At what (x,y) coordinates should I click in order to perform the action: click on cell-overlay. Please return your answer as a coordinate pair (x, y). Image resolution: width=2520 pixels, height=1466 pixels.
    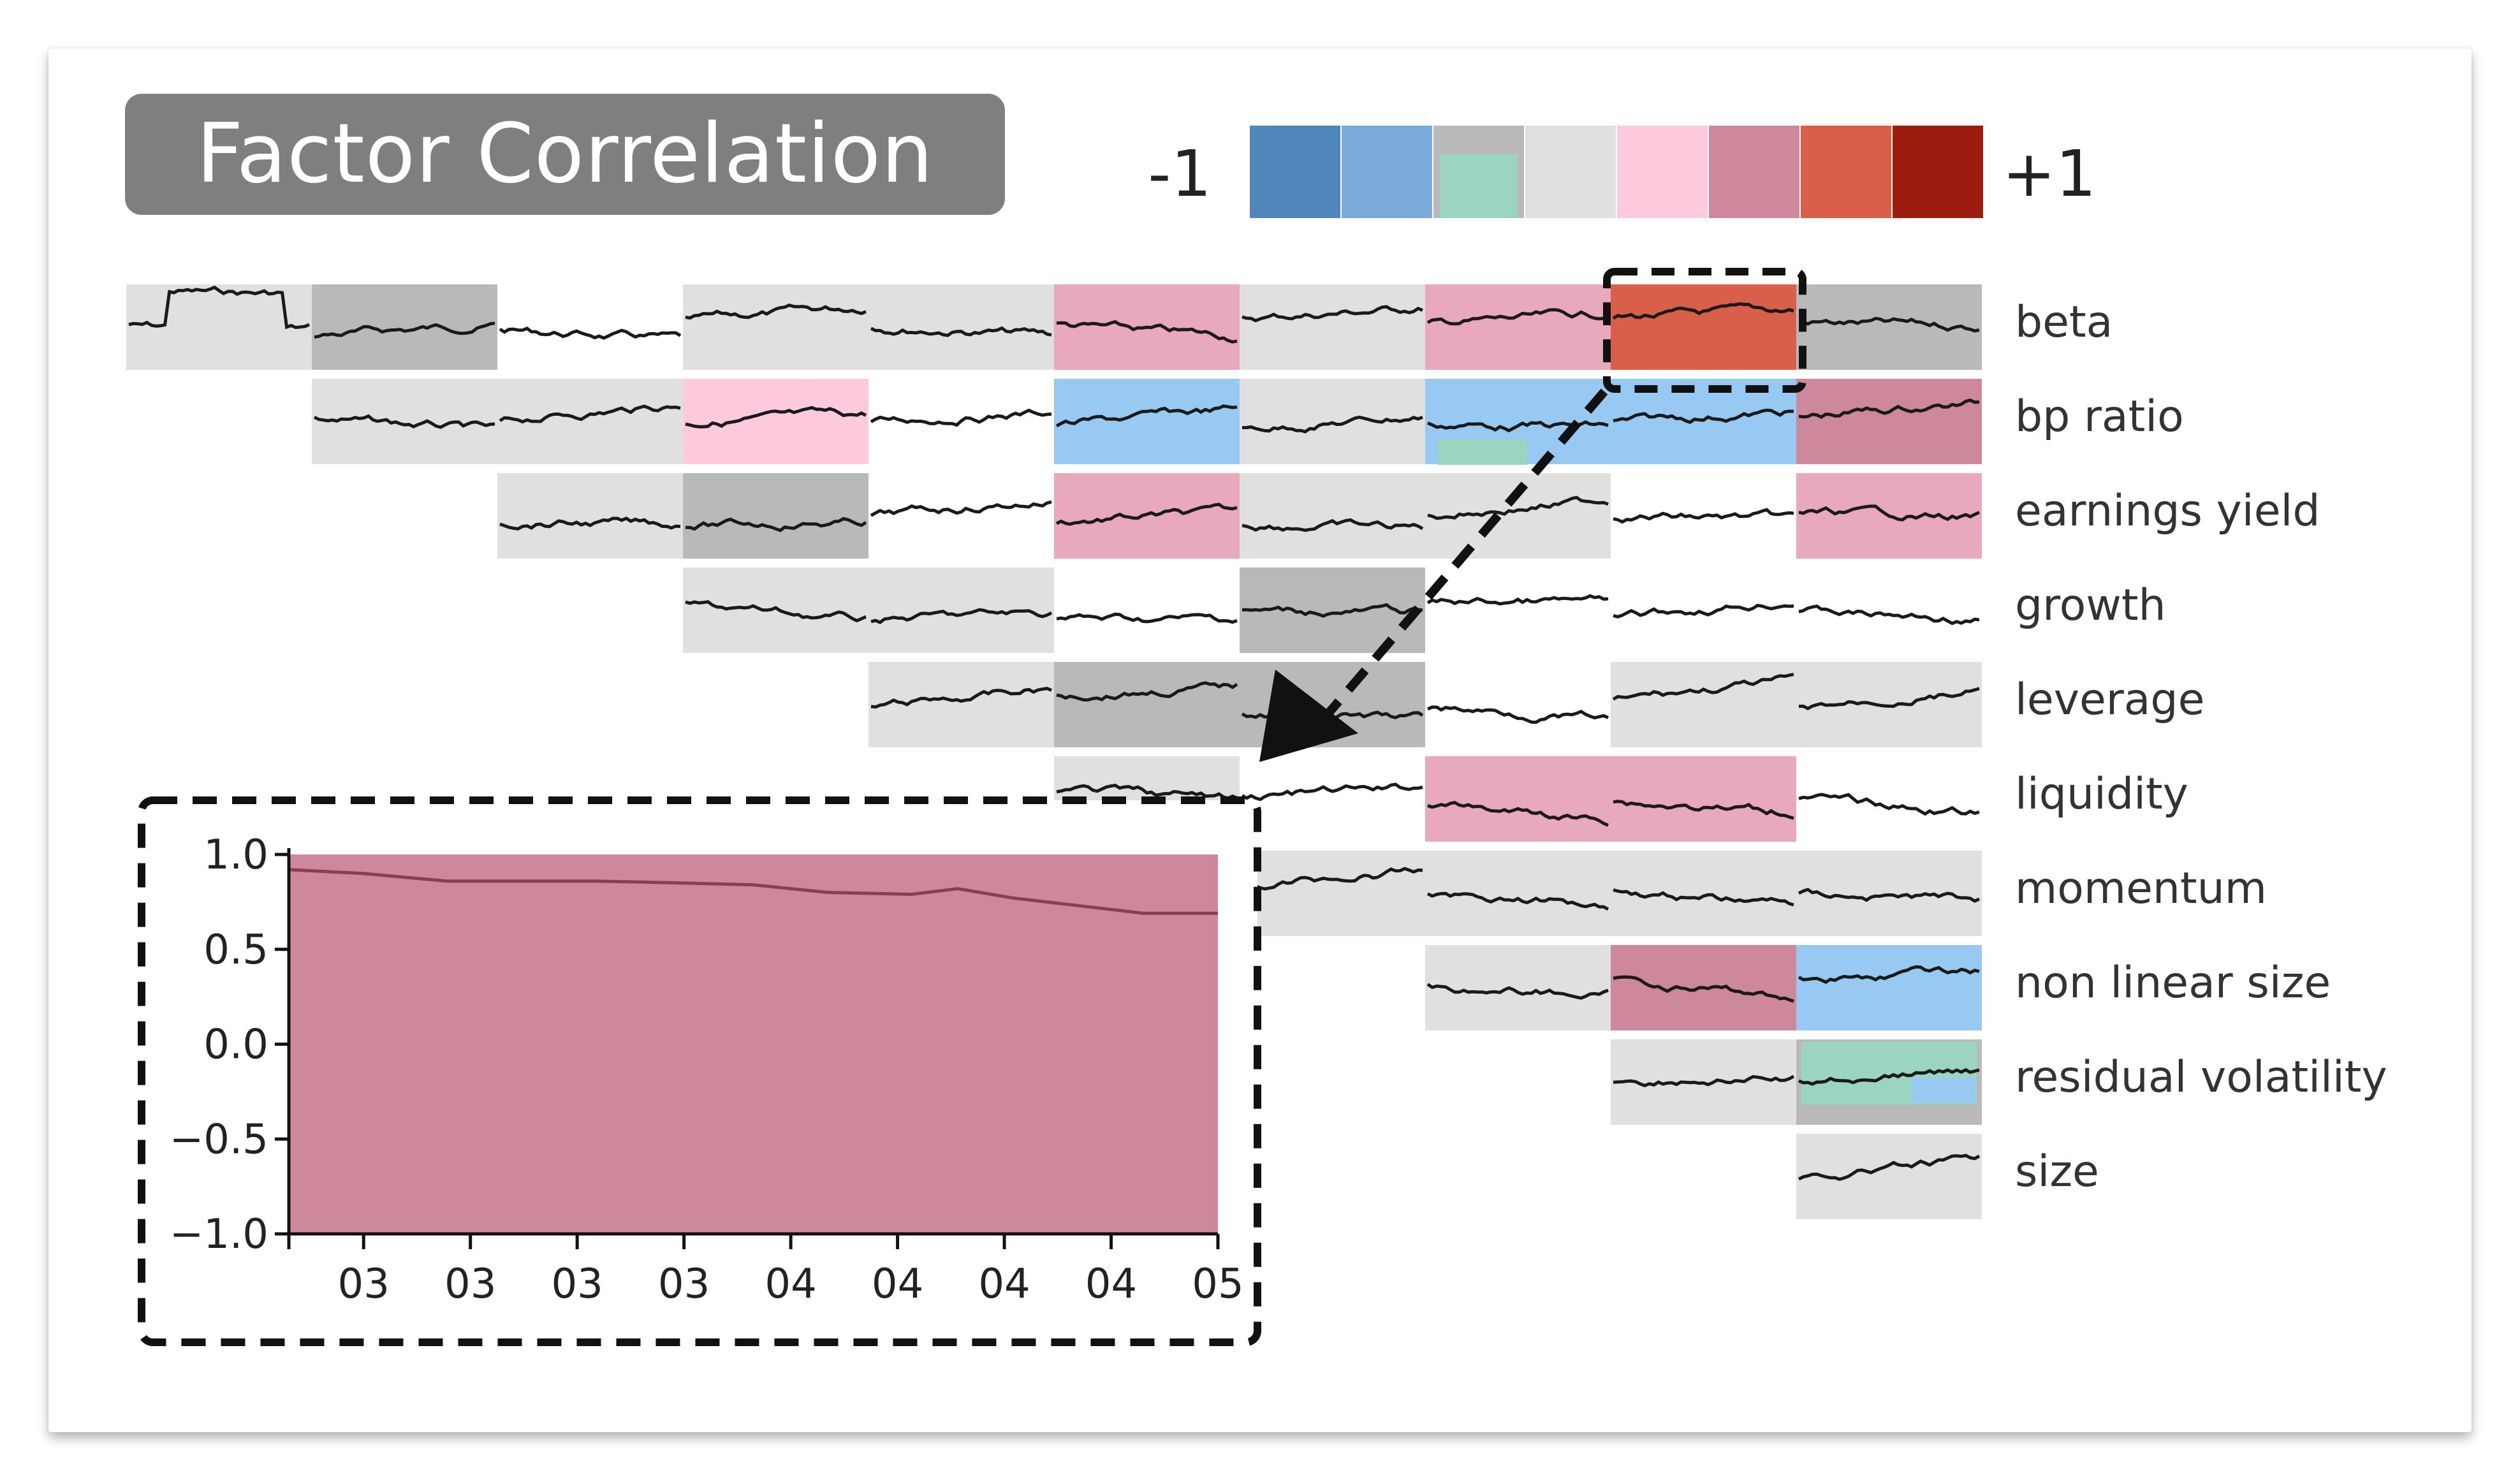
    Looking at the image, I should click on (1943, 1090).